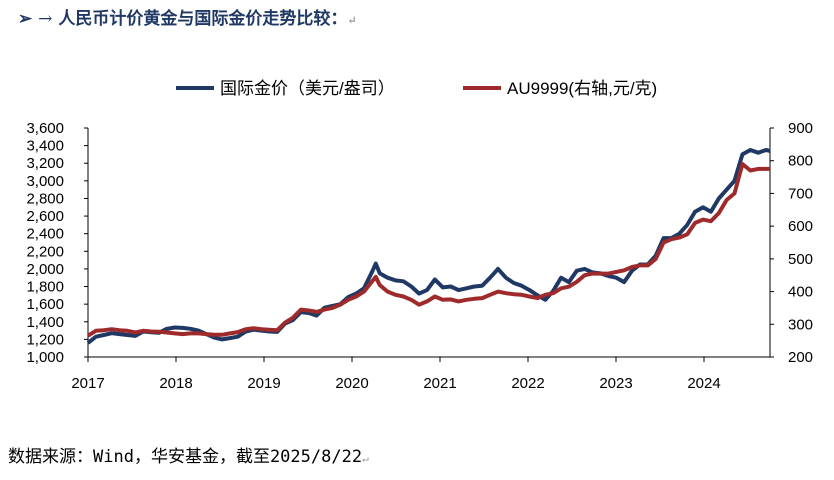  What do you see at coordinates (45, 269) in the screenshot?
I see `y-left-tick-label: 2,000` at bounding box center [45, 269].